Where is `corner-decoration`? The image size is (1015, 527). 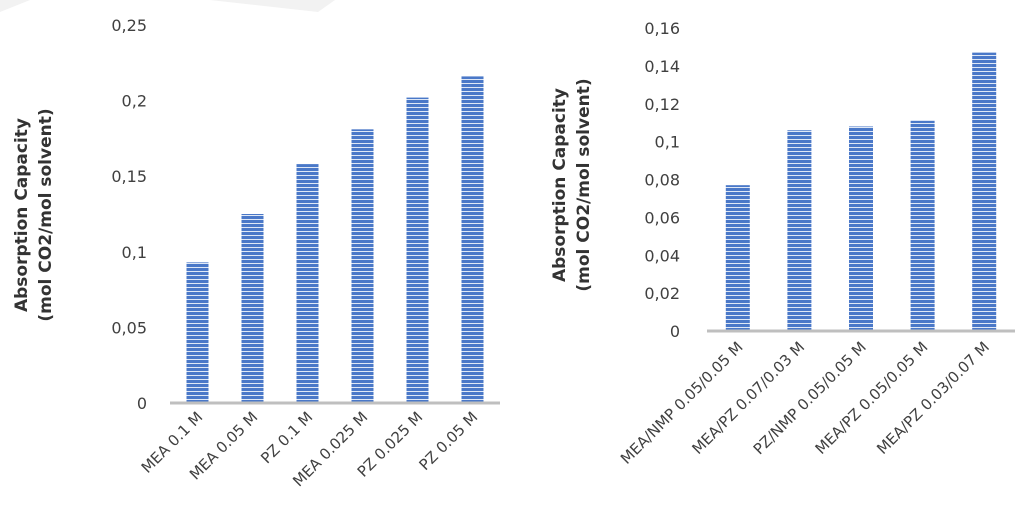 corner-decoration is located at coordinates (167, 6).